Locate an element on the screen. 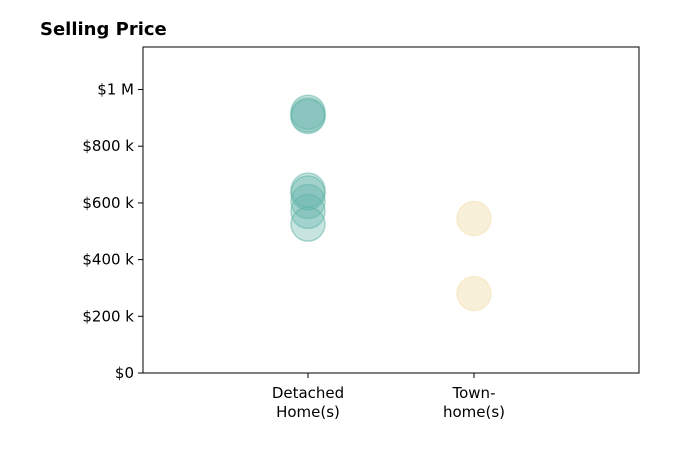 The image size is (679, 462). y-tick-label: $800 k is located at coordinates (108, 146).